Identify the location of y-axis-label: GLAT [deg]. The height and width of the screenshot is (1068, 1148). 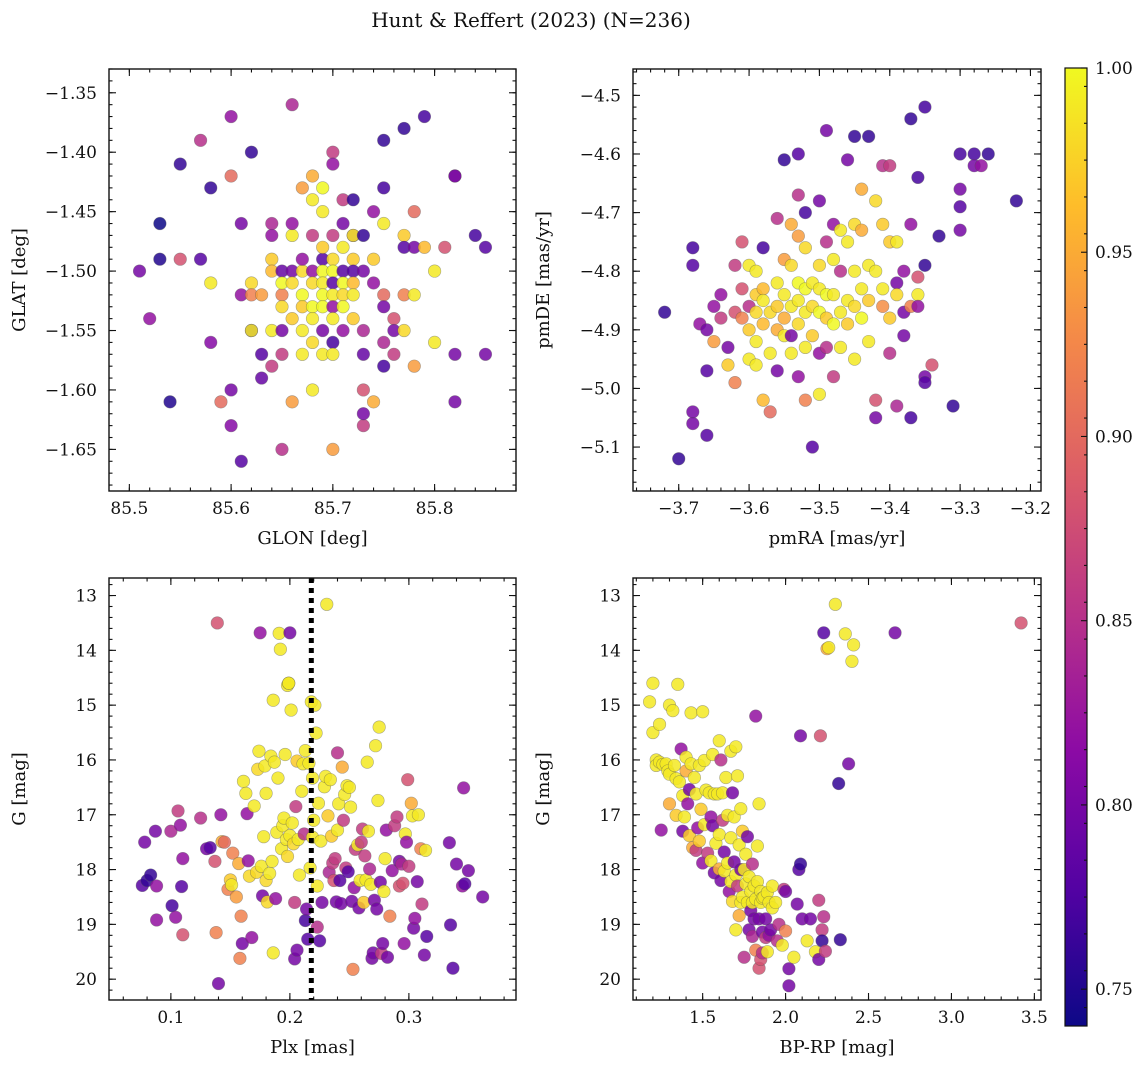
(19, 280).